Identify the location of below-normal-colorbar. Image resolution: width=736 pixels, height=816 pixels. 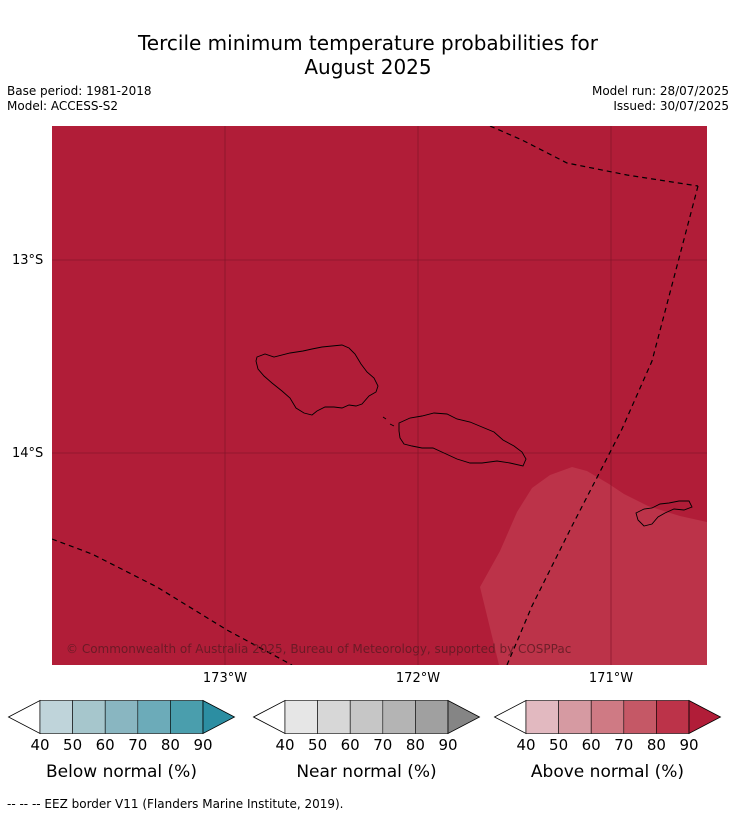
(121, 717).